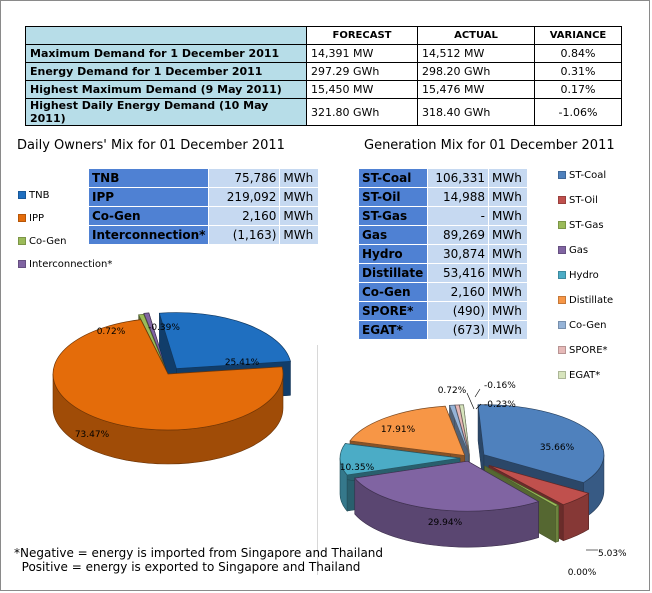 This screenshot has height=593, width=652. I want to click on legend-label: Interconnection*, so click(71, 264).